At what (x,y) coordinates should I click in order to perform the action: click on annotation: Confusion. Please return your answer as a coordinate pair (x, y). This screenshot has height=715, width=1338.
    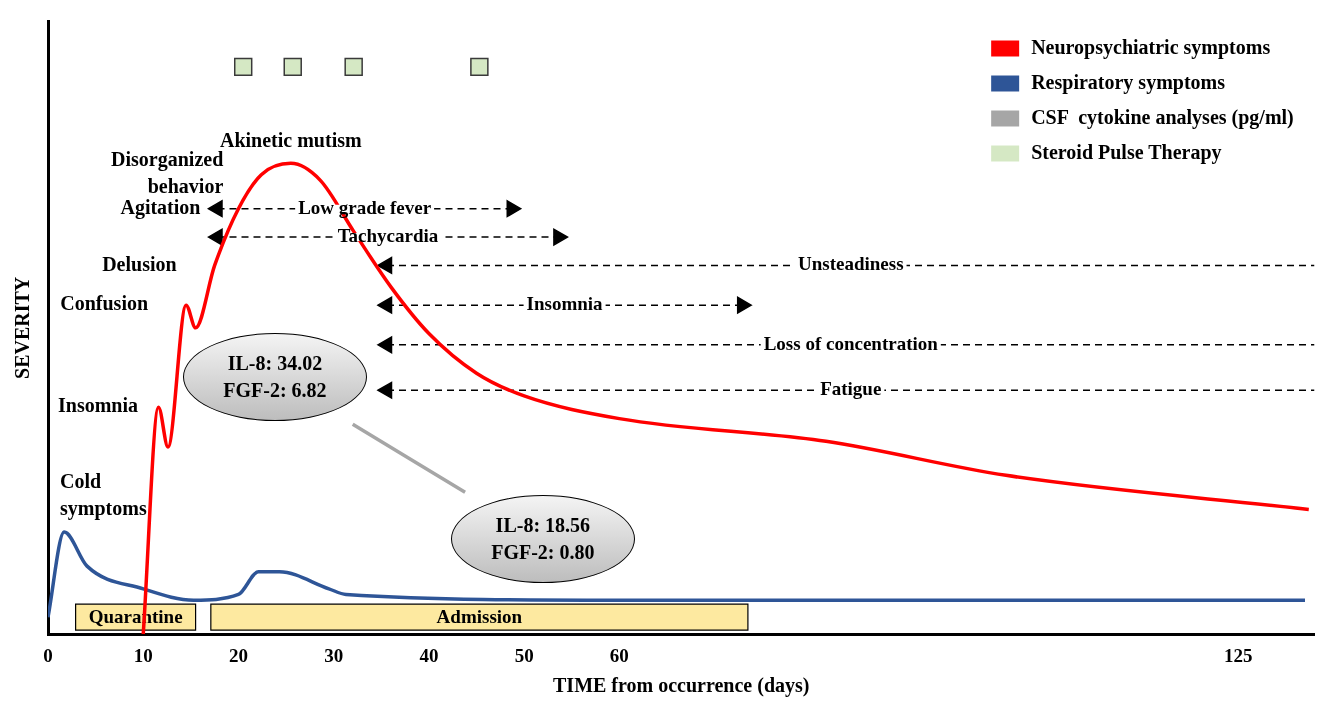
    Looking at the image, I should click on (104, 303).